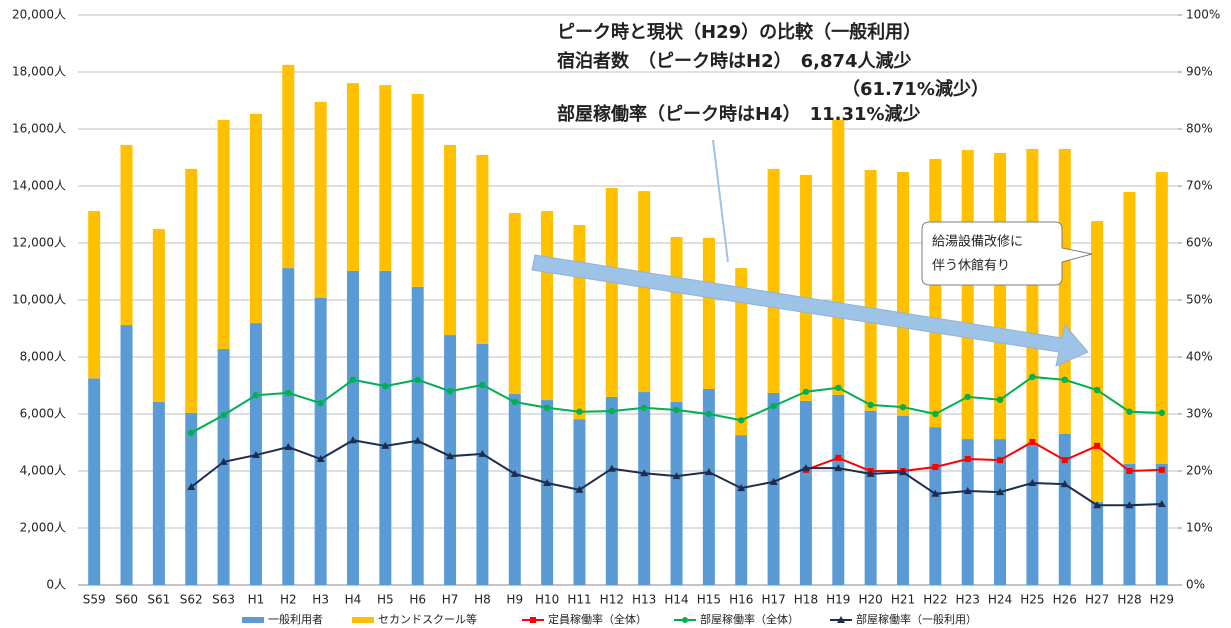 This screenshot has height=628, width=1231. I want to click on x-tick-label: H26, so click(1065, 600).